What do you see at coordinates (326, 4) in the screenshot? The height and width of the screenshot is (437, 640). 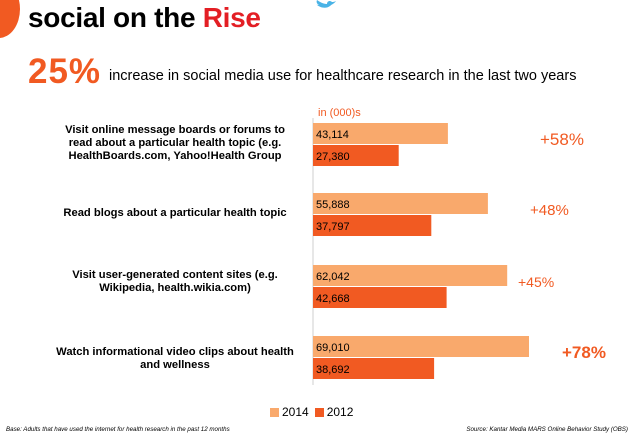 I see `bird-icon` at bounding box center [326, 4].